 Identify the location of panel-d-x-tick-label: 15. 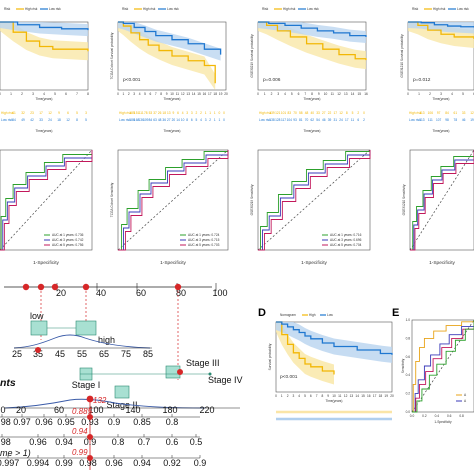
(363, 396).